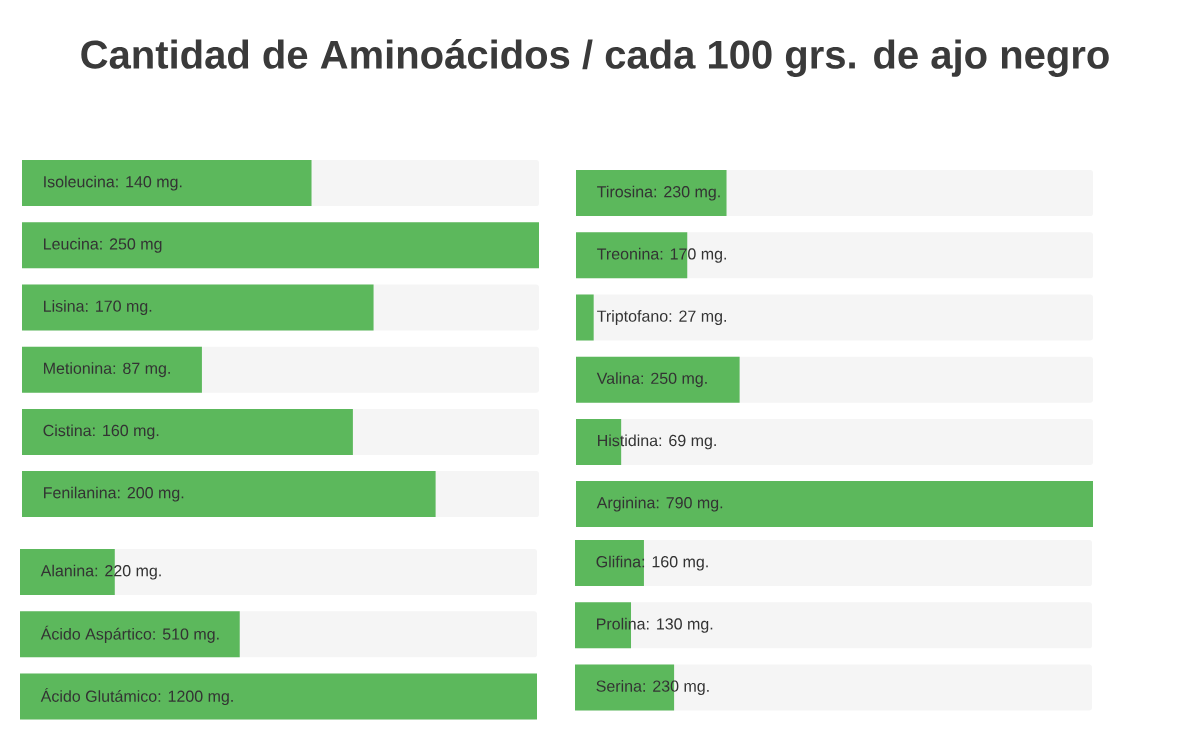 Image resolution: width=1181 pixels, height=746 pixels. Describe the element at coordinates (651, 380) in the screenshot. I see `data-label: Valina: 250 mg.` at that location.